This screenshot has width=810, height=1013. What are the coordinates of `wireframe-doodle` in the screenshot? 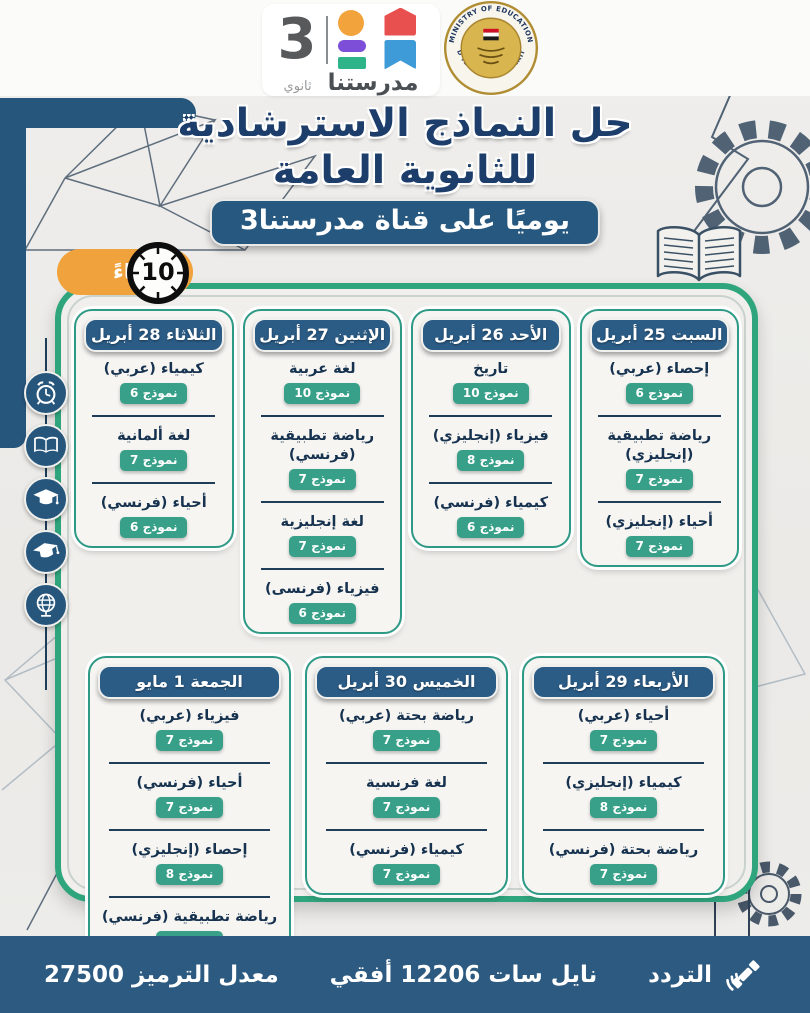 It's located at (37, 706).